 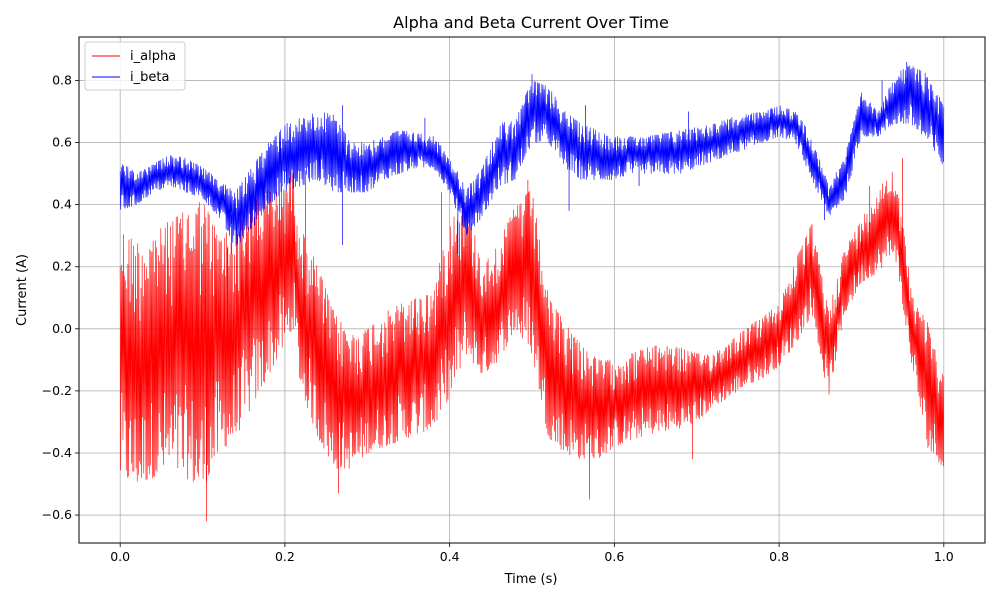 I want to click on x-tick-label: 0.4, so click(x=450, y=556).